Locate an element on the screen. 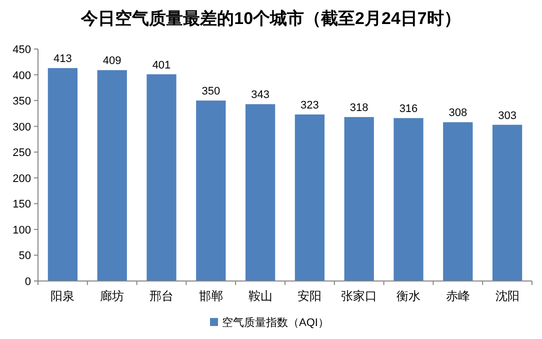 Image resolution: width=542 pixels, height=339 pixels. data-label: 316 is located at coordinates (408, 109).